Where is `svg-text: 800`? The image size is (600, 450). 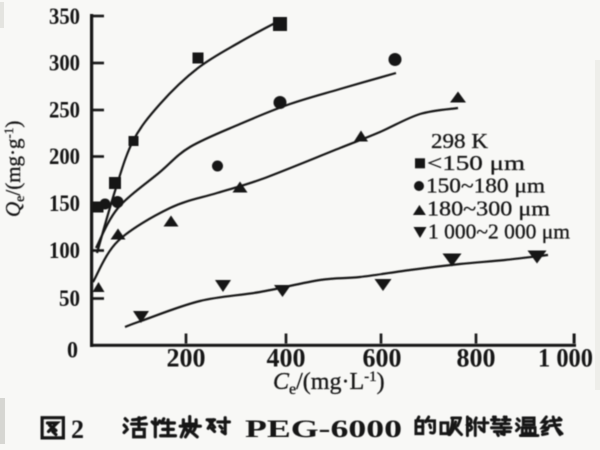 svg-text: 800 is located at coordinates (476, 358).